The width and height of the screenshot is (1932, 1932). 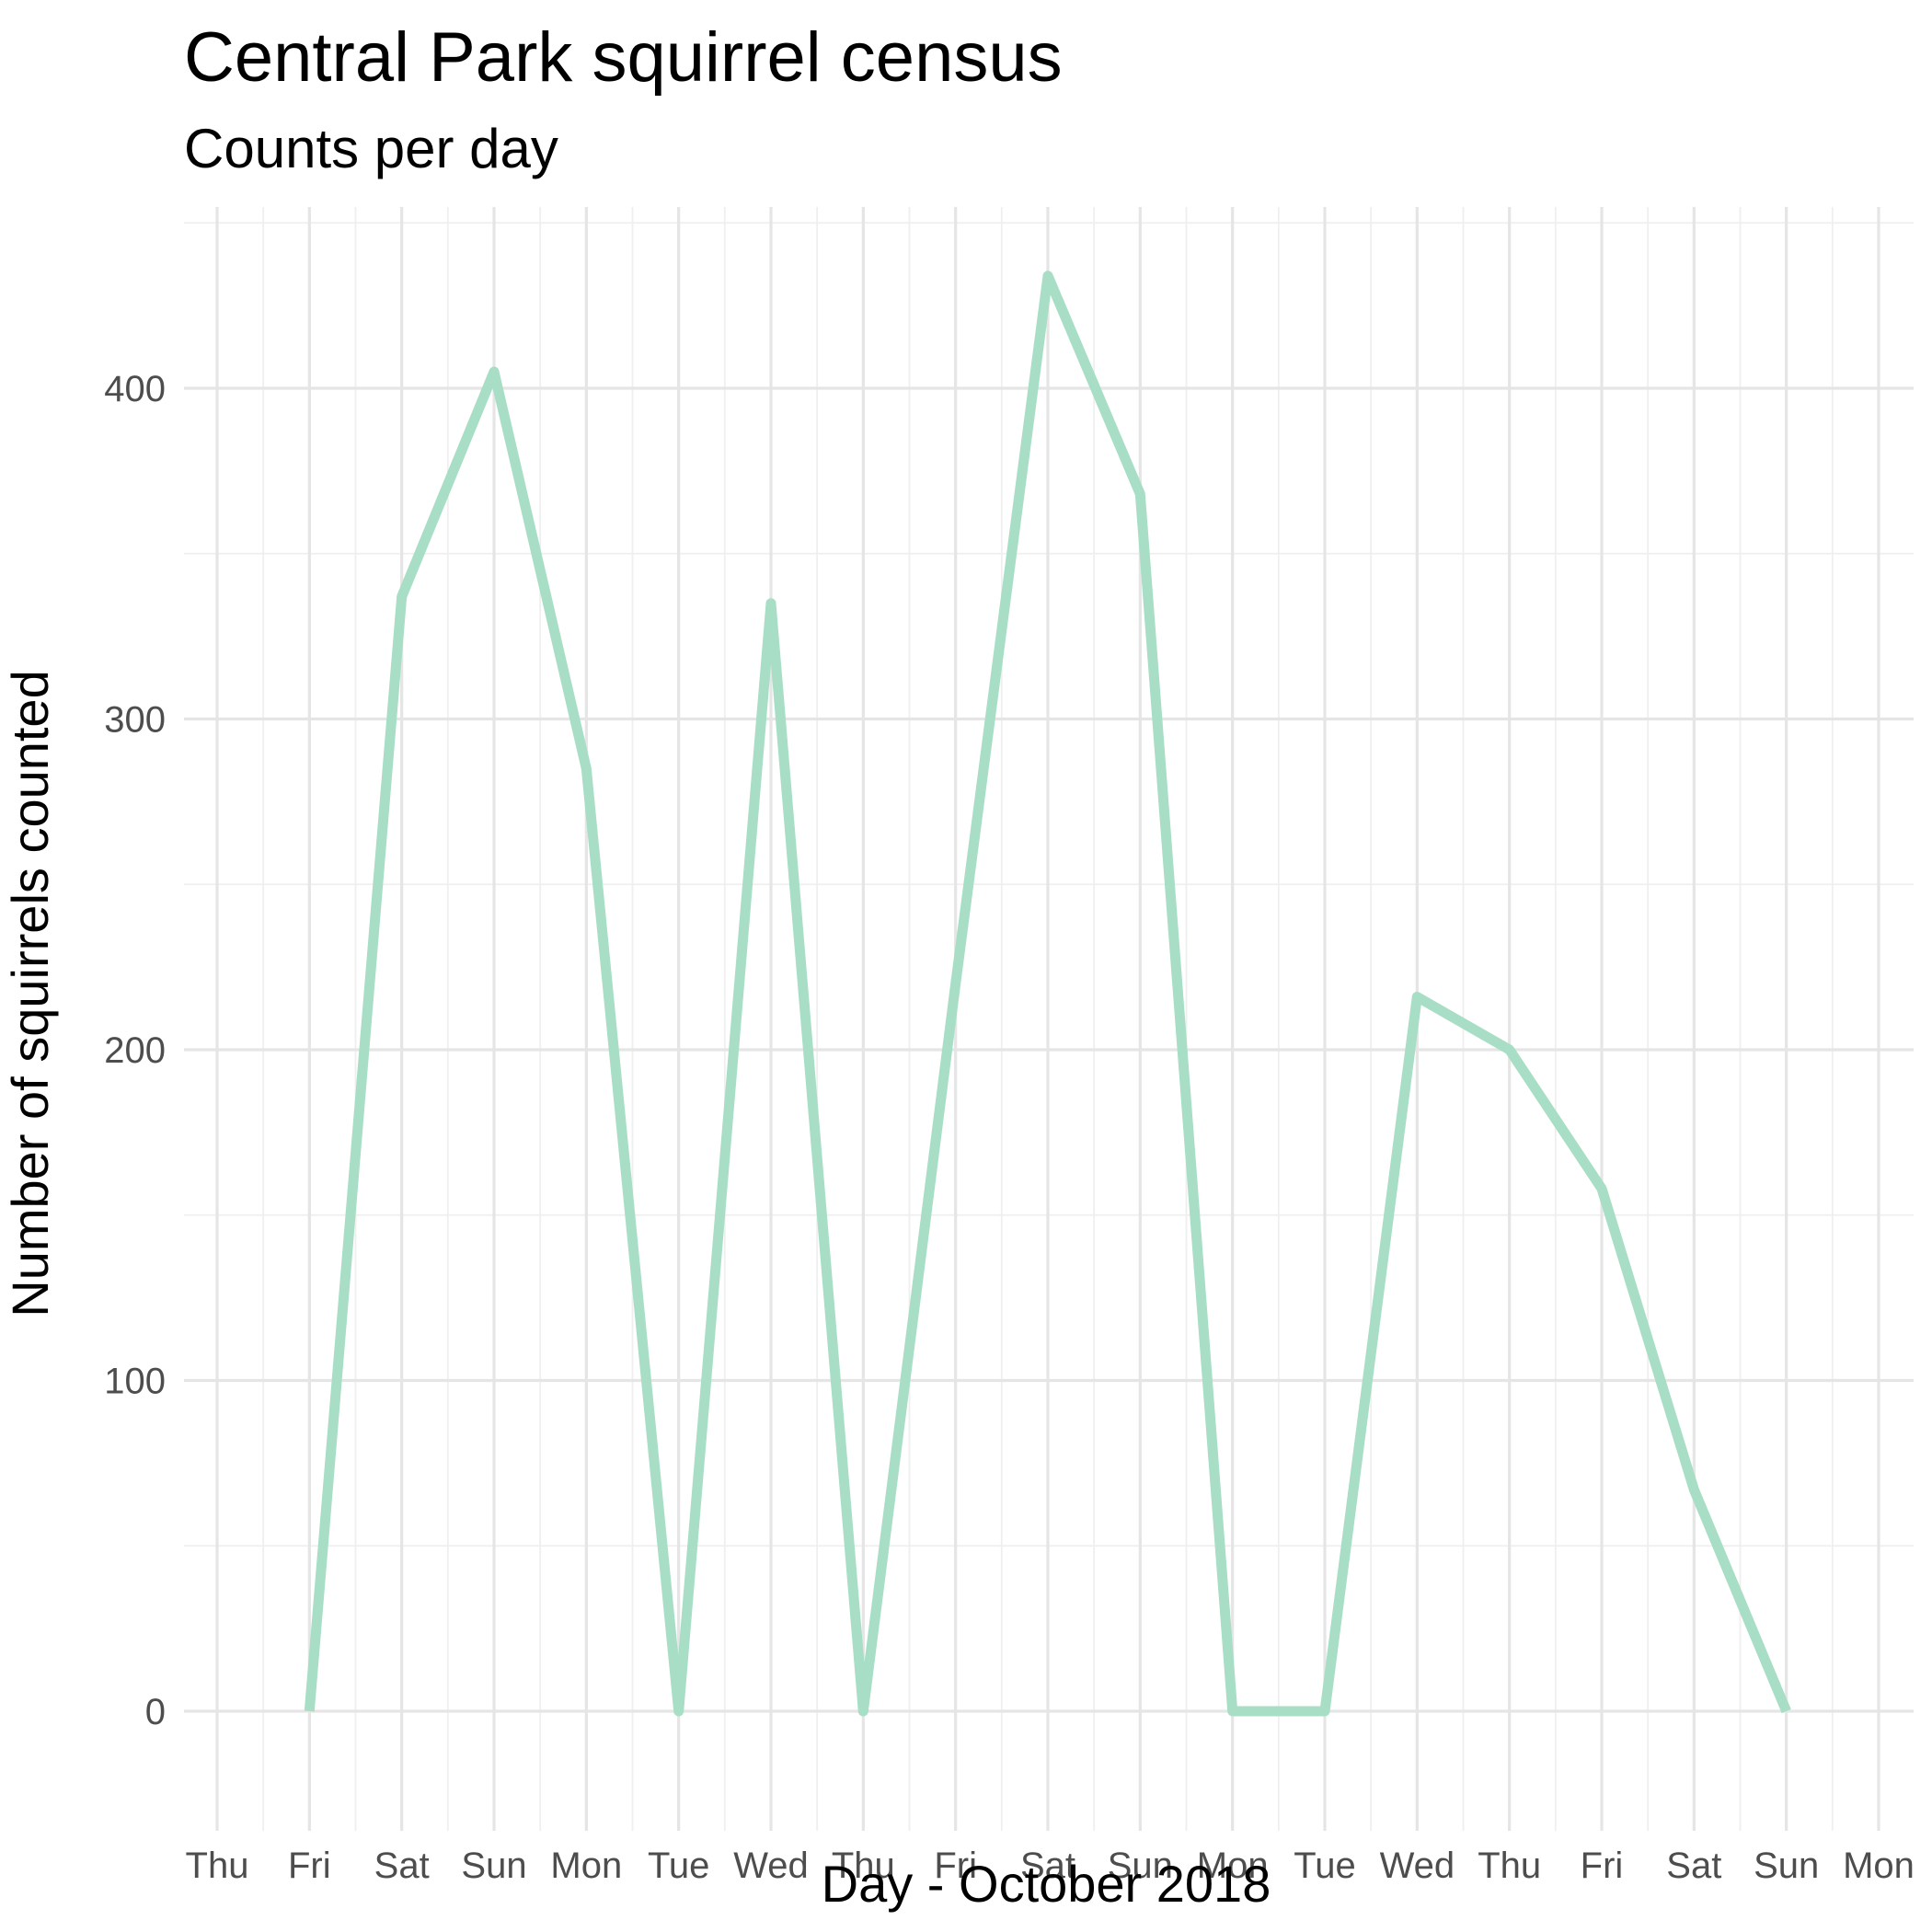 I want to click on y-axis-ticks: 0 100 200 300 400, so click(x=135, y=1050).